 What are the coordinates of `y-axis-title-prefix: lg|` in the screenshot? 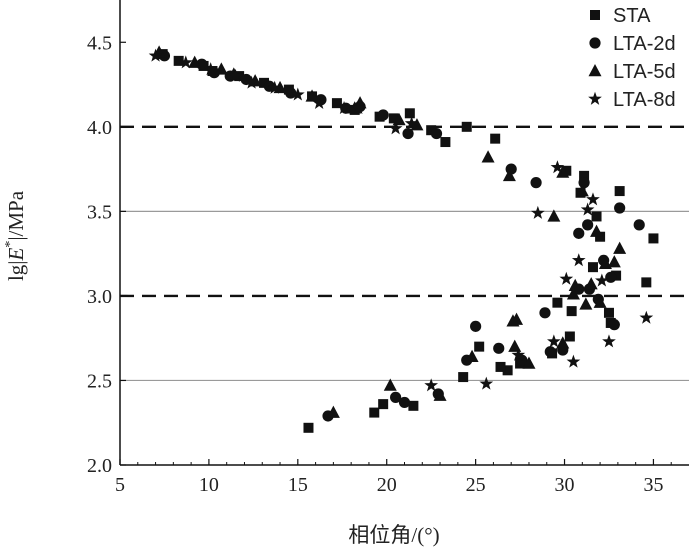 It's located at (16, 271).